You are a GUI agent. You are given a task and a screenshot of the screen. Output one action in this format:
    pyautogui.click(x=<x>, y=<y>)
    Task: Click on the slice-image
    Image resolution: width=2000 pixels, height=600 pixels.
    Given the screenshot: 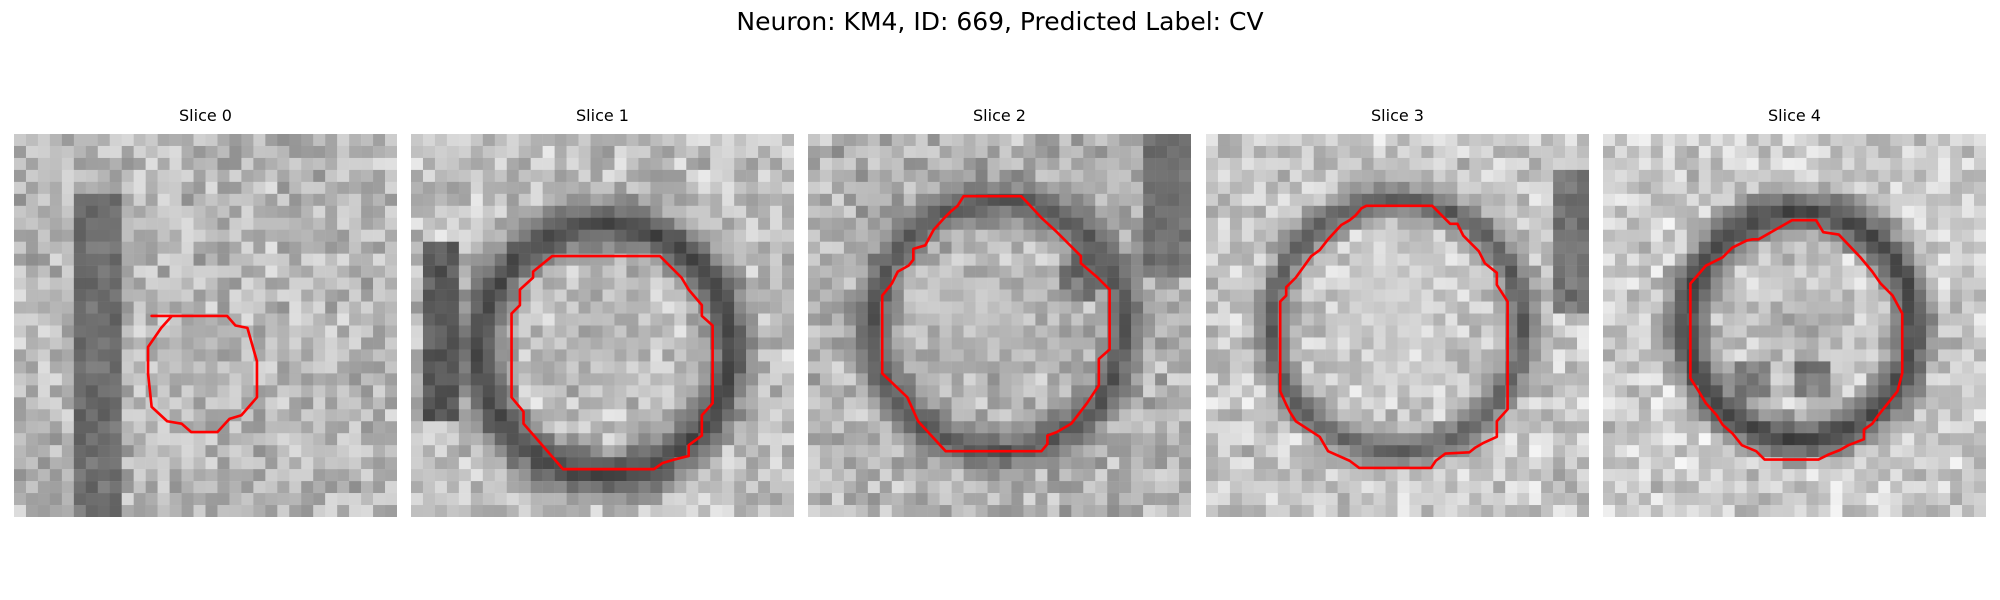 What is the action you would take?
    pyautogui.click(x=1794, y=325)
    